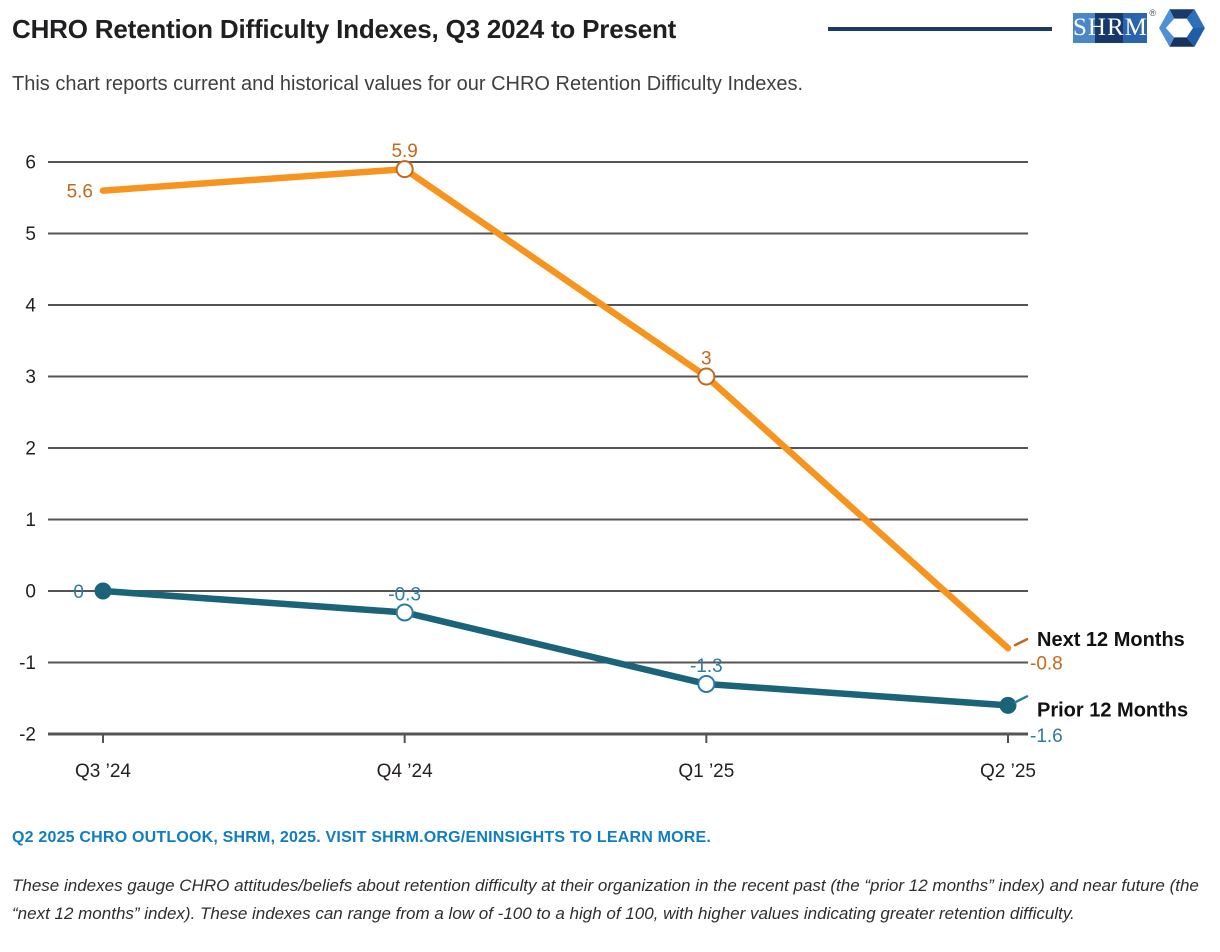 Image resolution: width=1220 pixels, height=952 pixels. What do you see at coordinates (1182, 28) in the screenshot?
I see `shrm-spark-icon` at bounding box center [1182, 28].